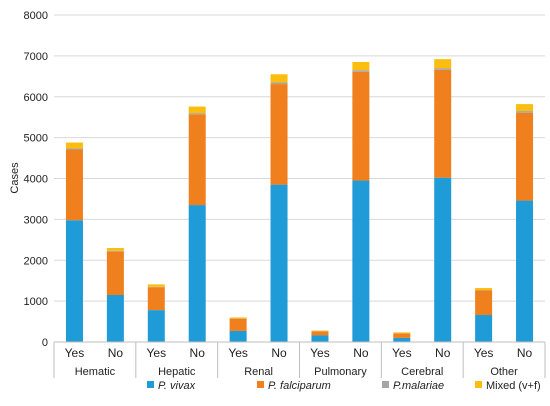 The image size is (550, 406). I want to click on y-tick-label: 6000, so click(36, 98).